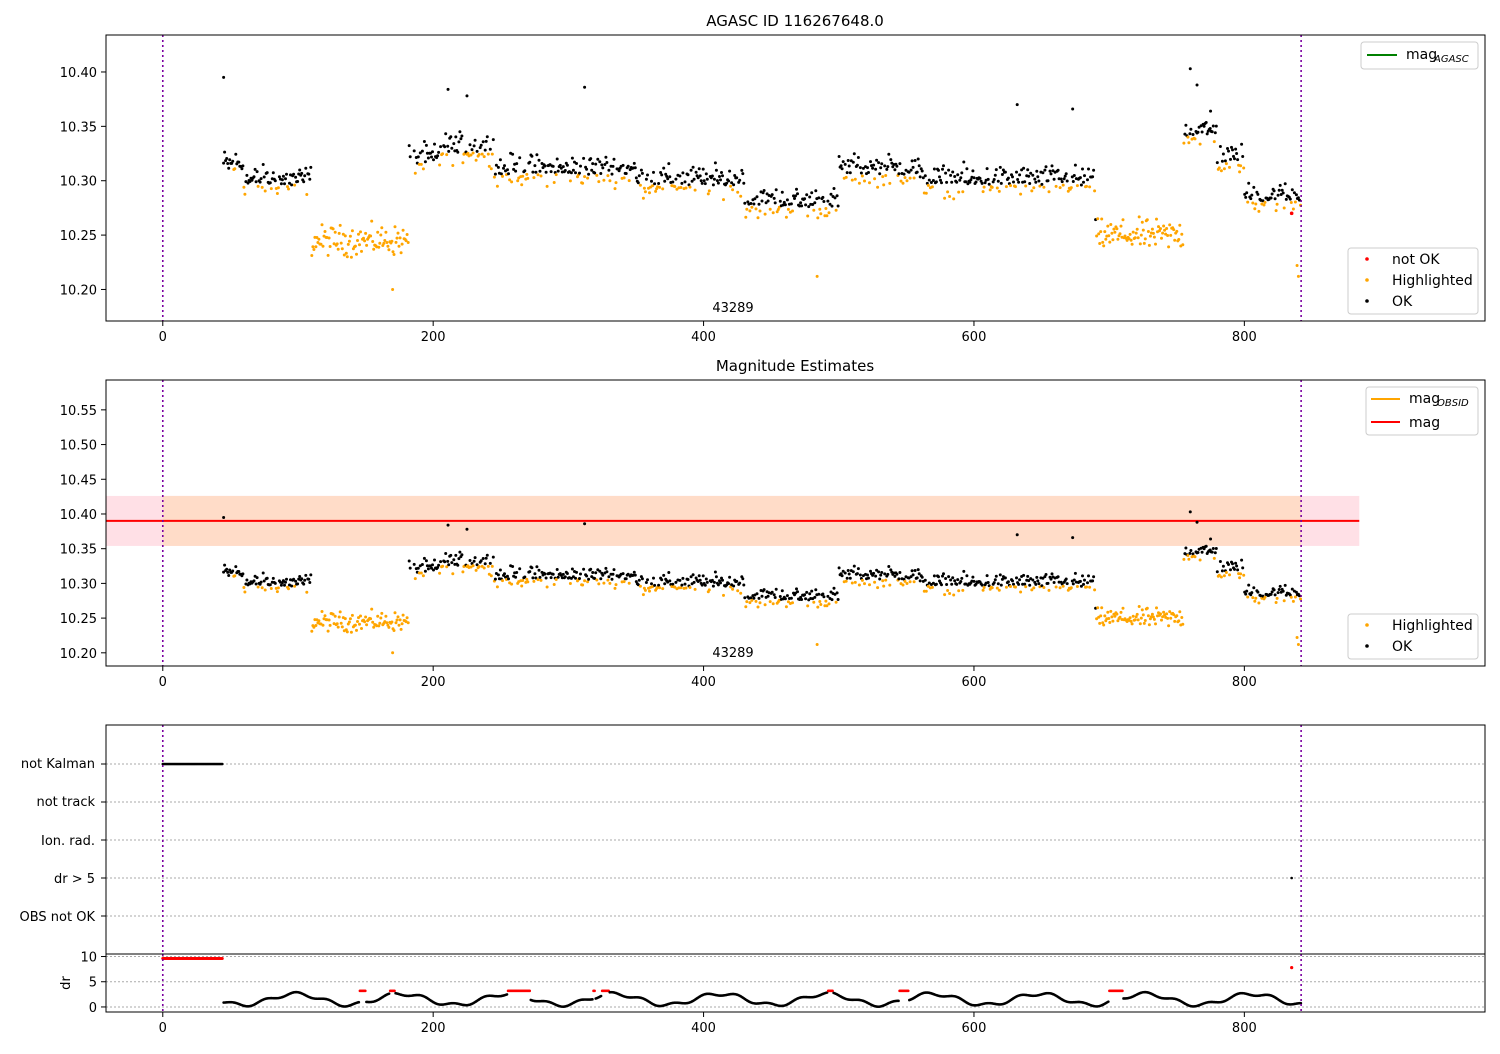  Describe the element at coordinates (592, 999) in the screenshot. I see `dr-point` at that location.